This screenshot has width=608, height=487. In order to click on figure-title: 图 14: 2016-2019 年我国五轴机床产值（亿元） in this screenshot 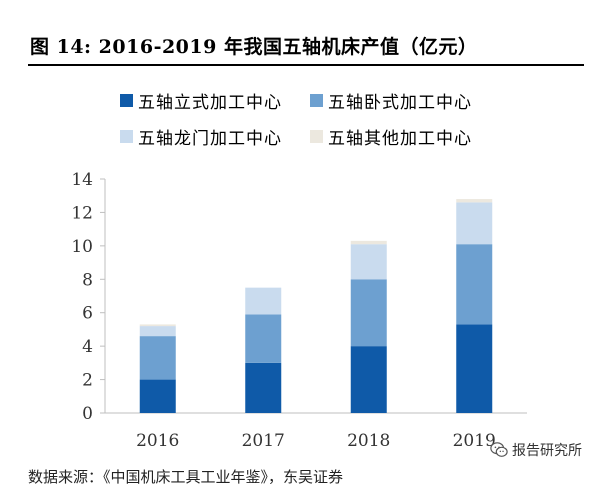, I will do `click(254, 47)`.